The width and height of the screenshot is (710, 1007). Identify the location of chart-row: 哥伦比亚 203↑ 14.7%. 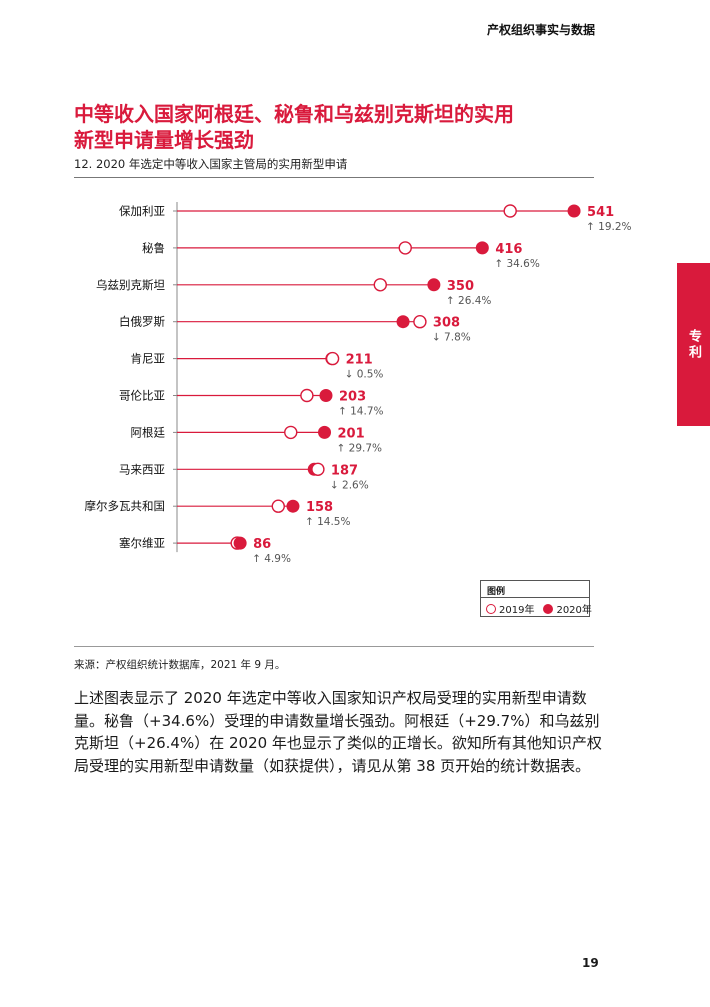
(251, 403).